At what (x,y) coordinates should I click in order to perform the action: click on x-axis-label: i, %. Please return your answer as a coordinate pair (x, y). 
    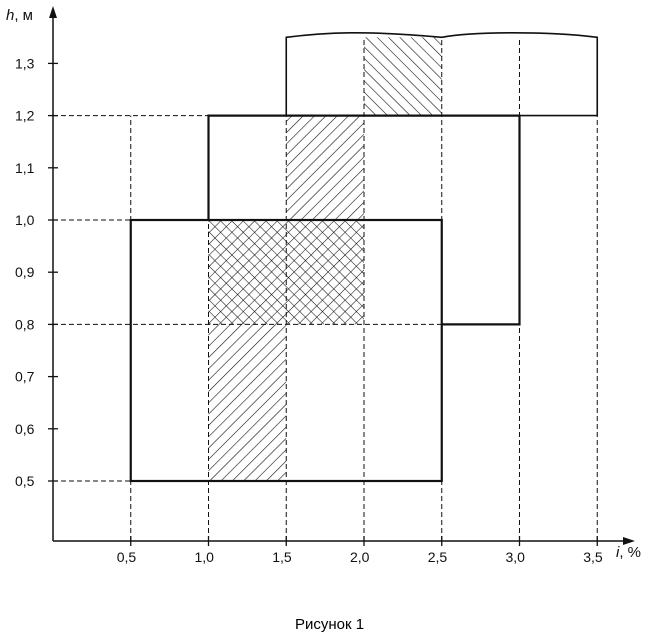
    Looking at the image, I should click on (628, 552).